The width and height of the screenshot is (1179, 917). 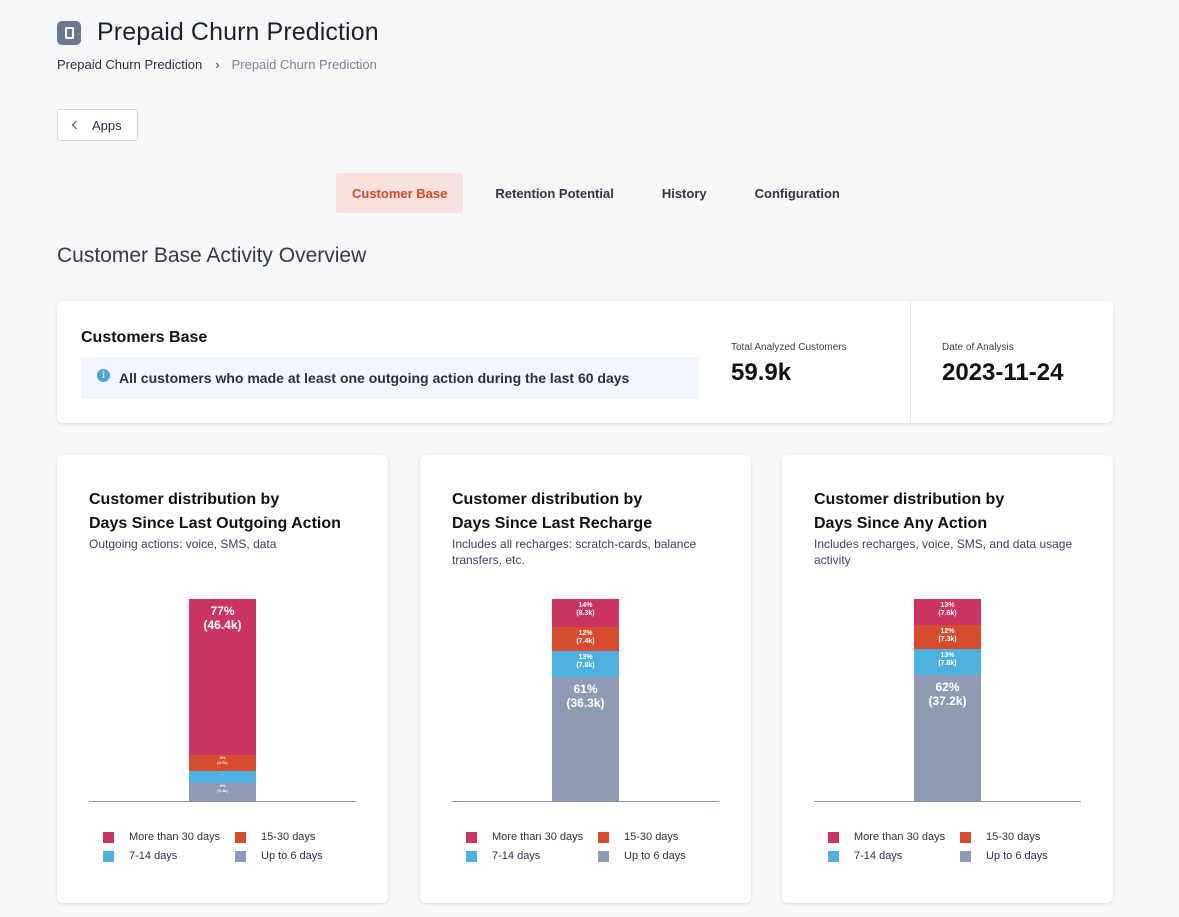 What do you see at coordinates (947, 687) in the screenshot?
I see `segment-percent-label: 62%` at bounding box center [947, 687].